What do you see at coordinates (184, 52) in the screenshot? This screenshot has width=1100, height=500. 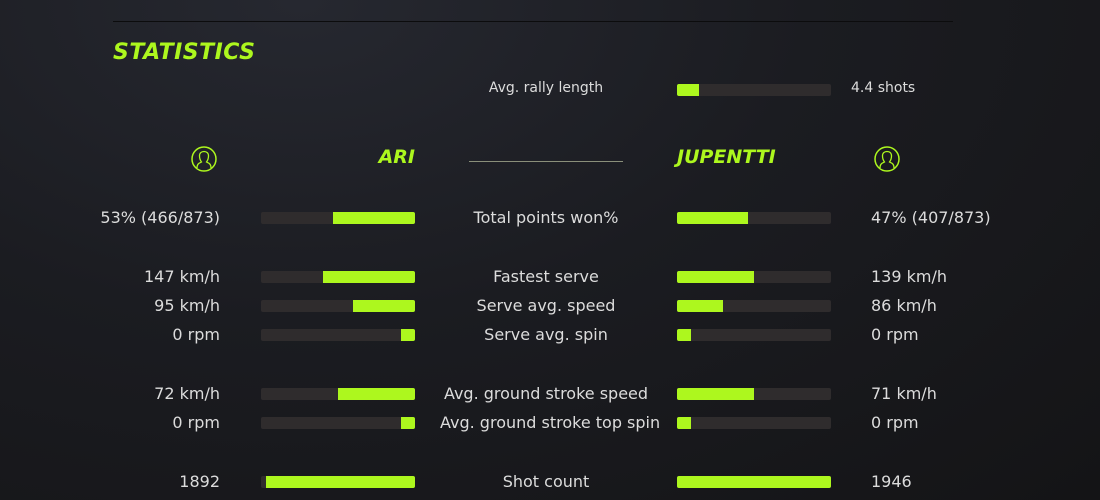 I see `page-title: STATISTICS` at bounding box center [184, 52].